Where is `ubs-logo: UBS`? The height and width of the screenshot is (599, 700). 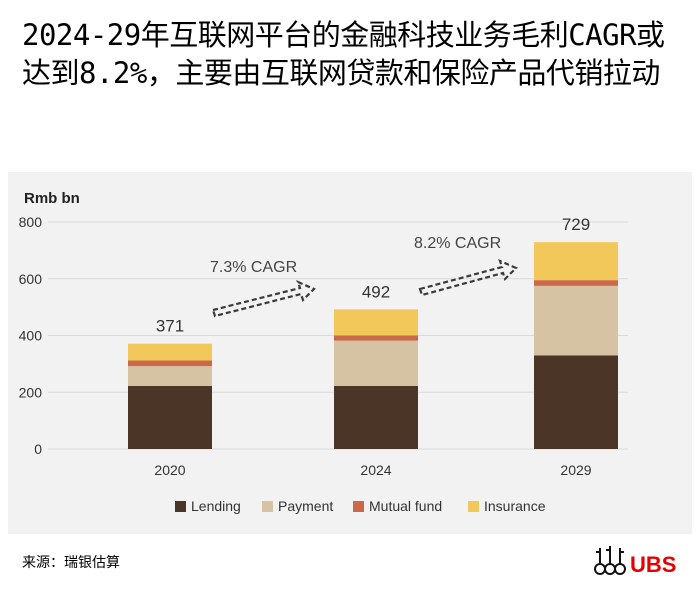 ubs-logo: UBS is located at coordinates (635, 561).